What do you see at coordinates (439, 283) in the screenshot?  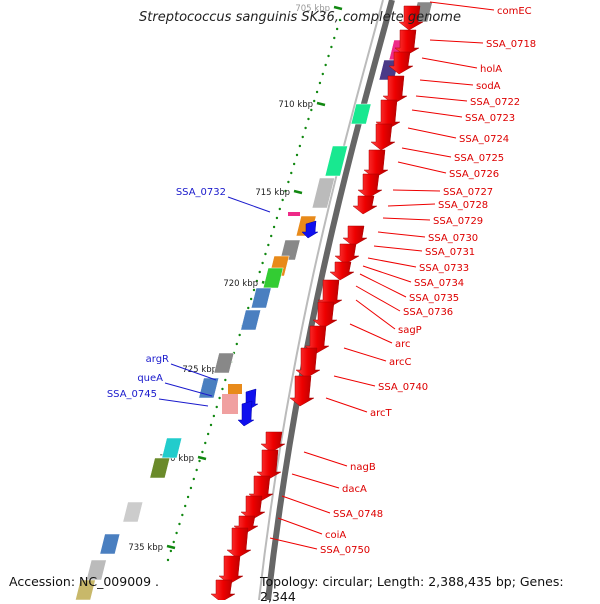 I see `gene-label-ssa_0734: SSA_0734` at bounding box center [439, 283].